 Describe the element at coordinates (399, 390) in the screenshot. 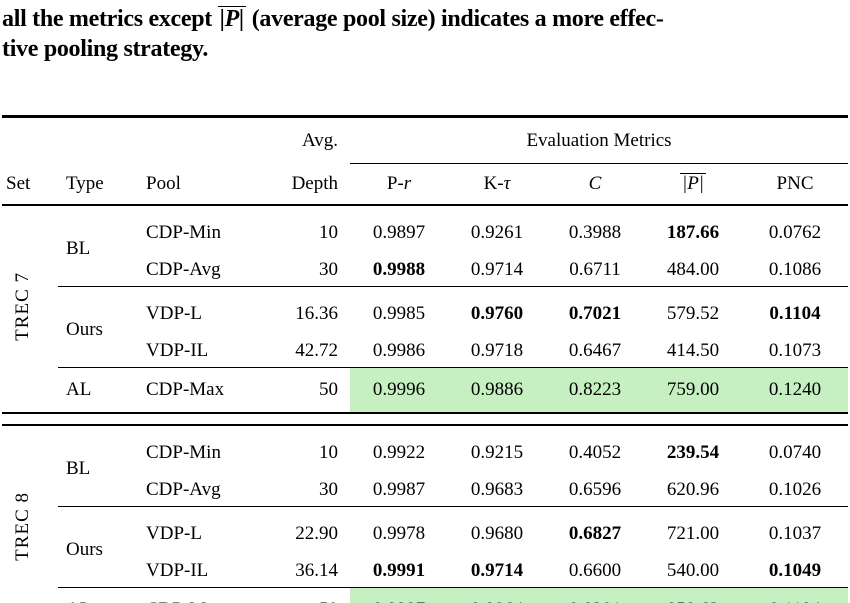

I see `metric-cell-highlighted: 0.9996` at that location.